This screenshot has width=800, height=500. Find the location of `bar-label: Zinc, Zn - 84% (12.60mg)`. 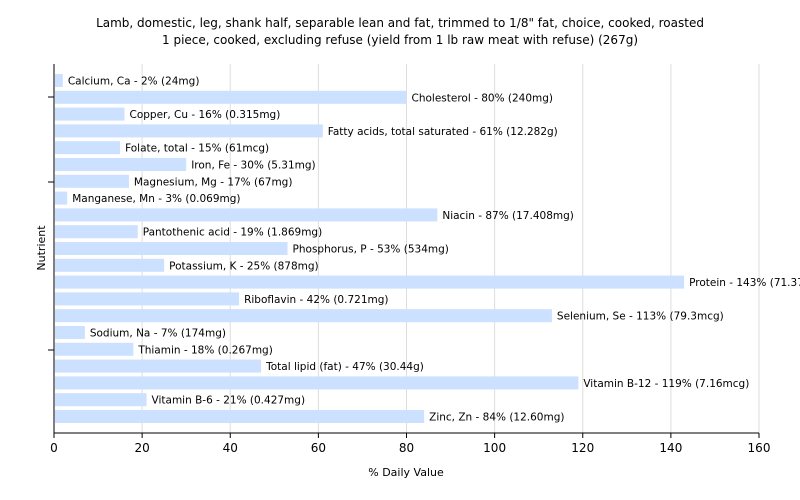

bar-label: Zinc, Zn - 84% (12.60mg) is located at coordinates (496, 418).